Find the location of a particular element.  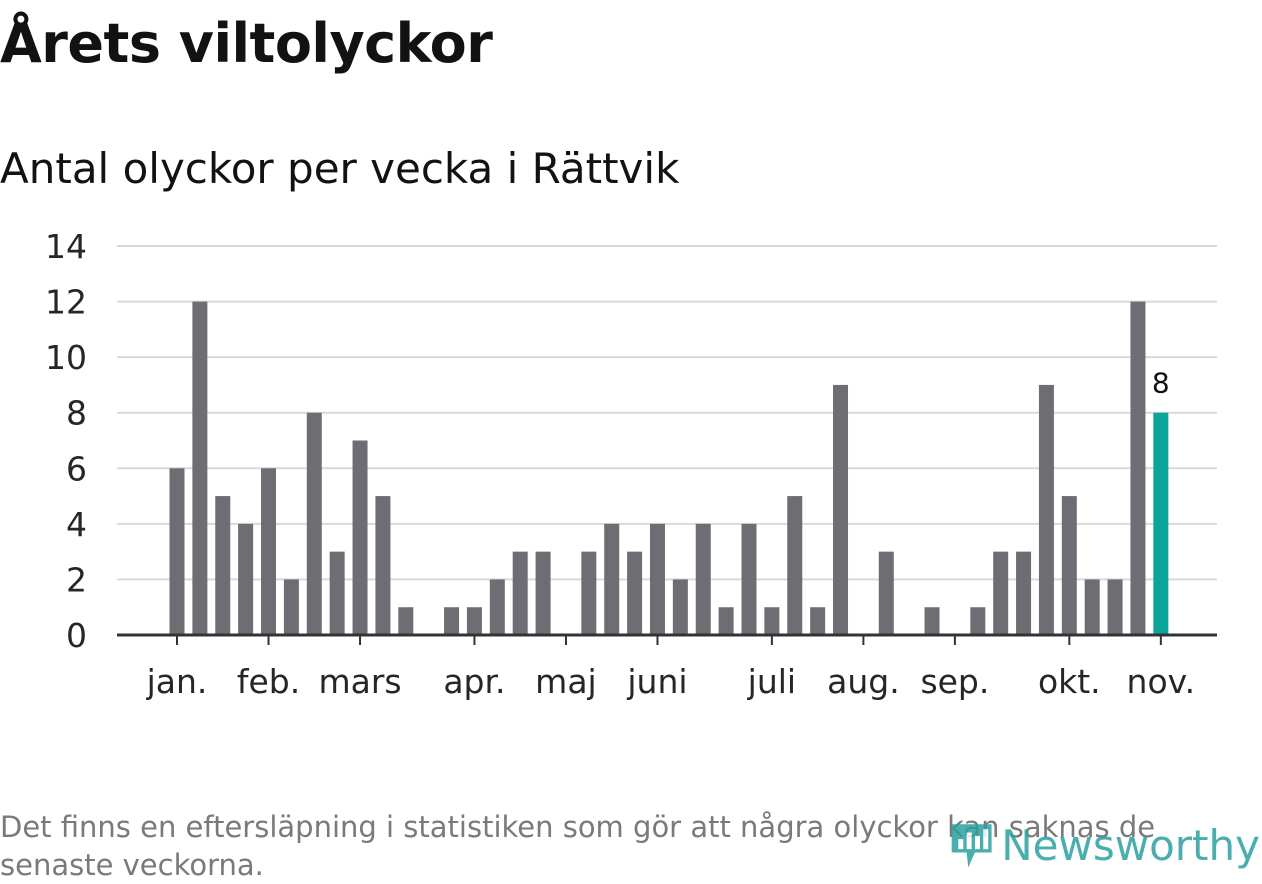

x-tick-label: nov. is located at coordinates (1161, 681).